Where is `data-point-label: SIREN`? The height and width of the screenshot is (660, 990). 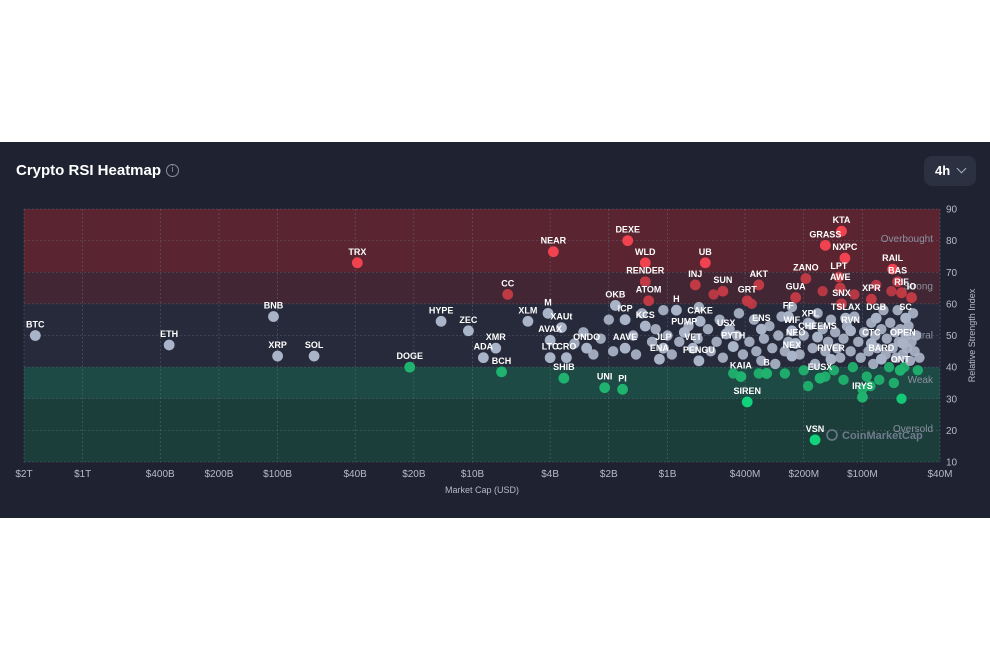
data-point-label: SIREN is located at coordinates (747, 391).